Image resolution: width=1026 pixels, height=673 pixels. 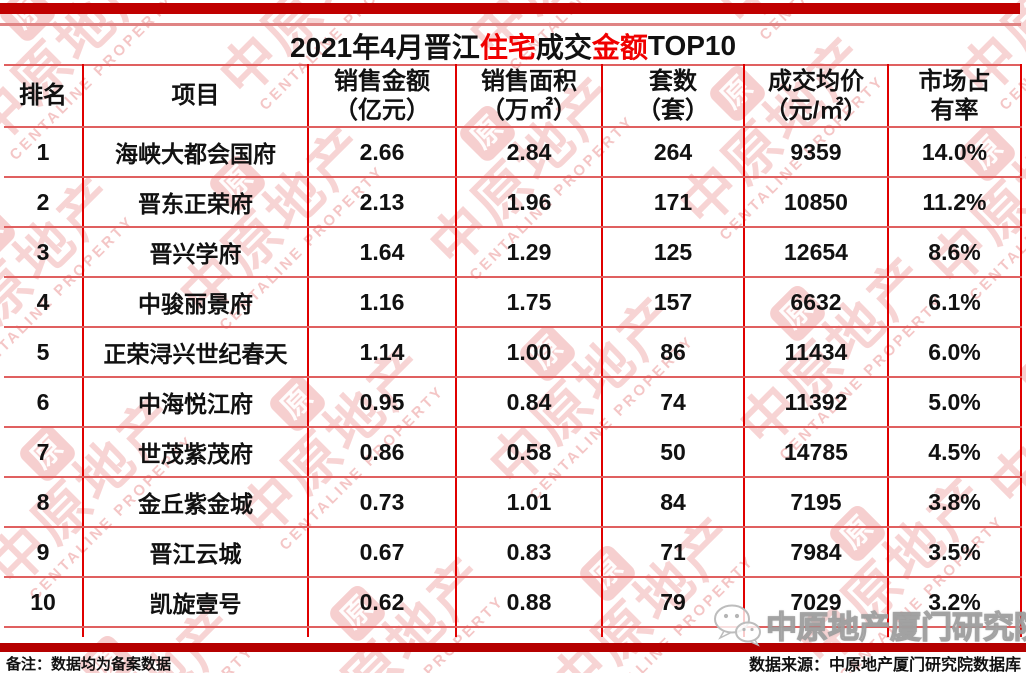 I want to click on table-row: 5 正荣浔兴世纪春天 1.14 1.00 86 11434 6.0%, so click(x=513, y=352).